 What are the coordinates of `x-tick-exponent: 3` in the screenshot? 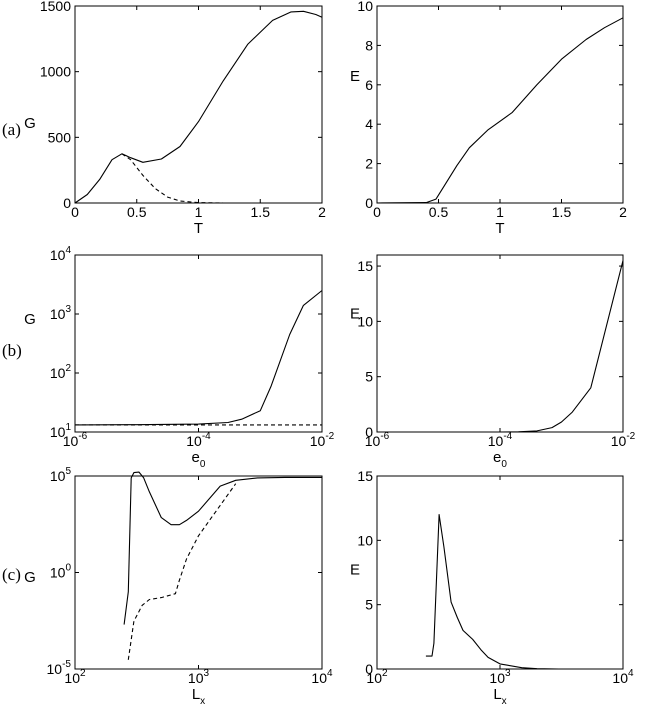 It's located at (508, 673).